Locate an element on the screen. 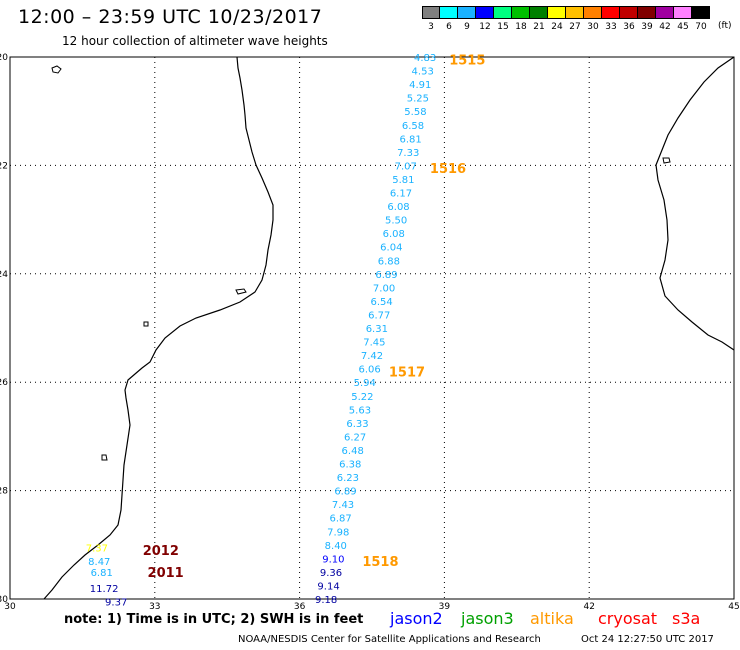 Image resolution: width=740 pixels, height=650 pixels. wave-height-reading: 7.42 is located at coordinates (372, 356).